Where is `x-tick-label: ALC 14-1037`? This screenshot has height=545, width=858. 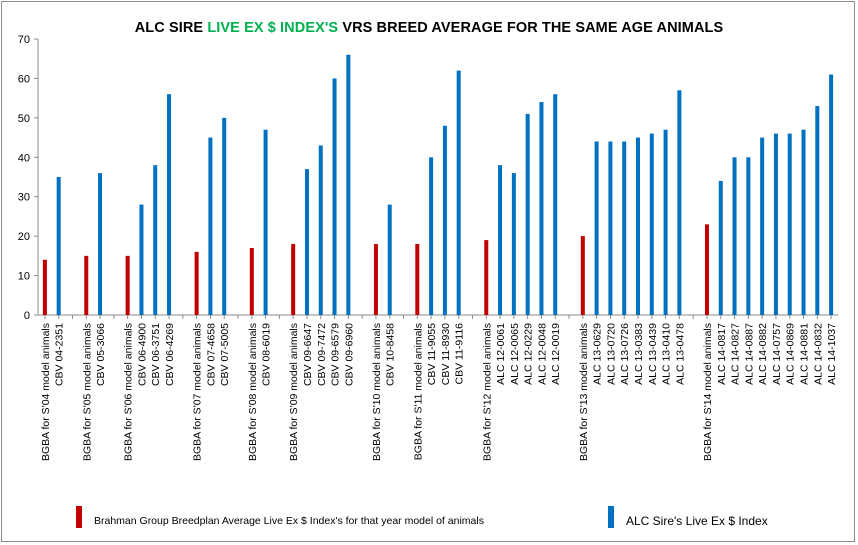 x-tick-label: ALC 14-1037 is located at coordinates (832, 354).